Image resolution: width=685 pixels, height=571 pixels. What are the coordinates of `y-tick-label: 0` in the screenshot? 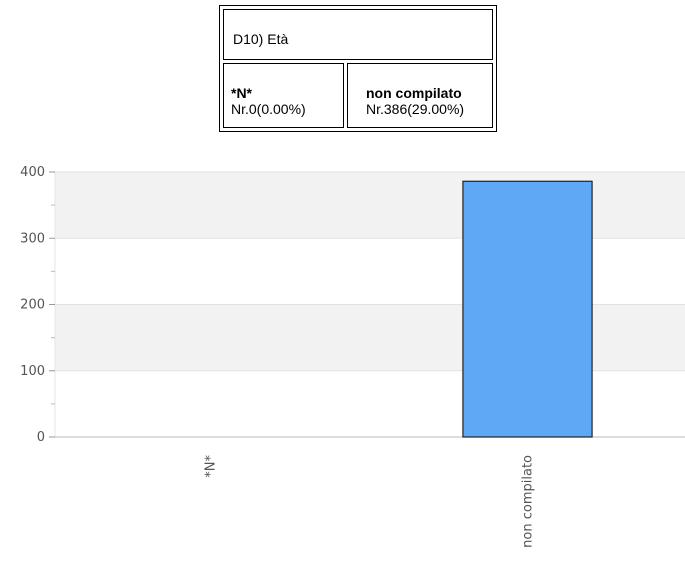 It's located at (41, 437).